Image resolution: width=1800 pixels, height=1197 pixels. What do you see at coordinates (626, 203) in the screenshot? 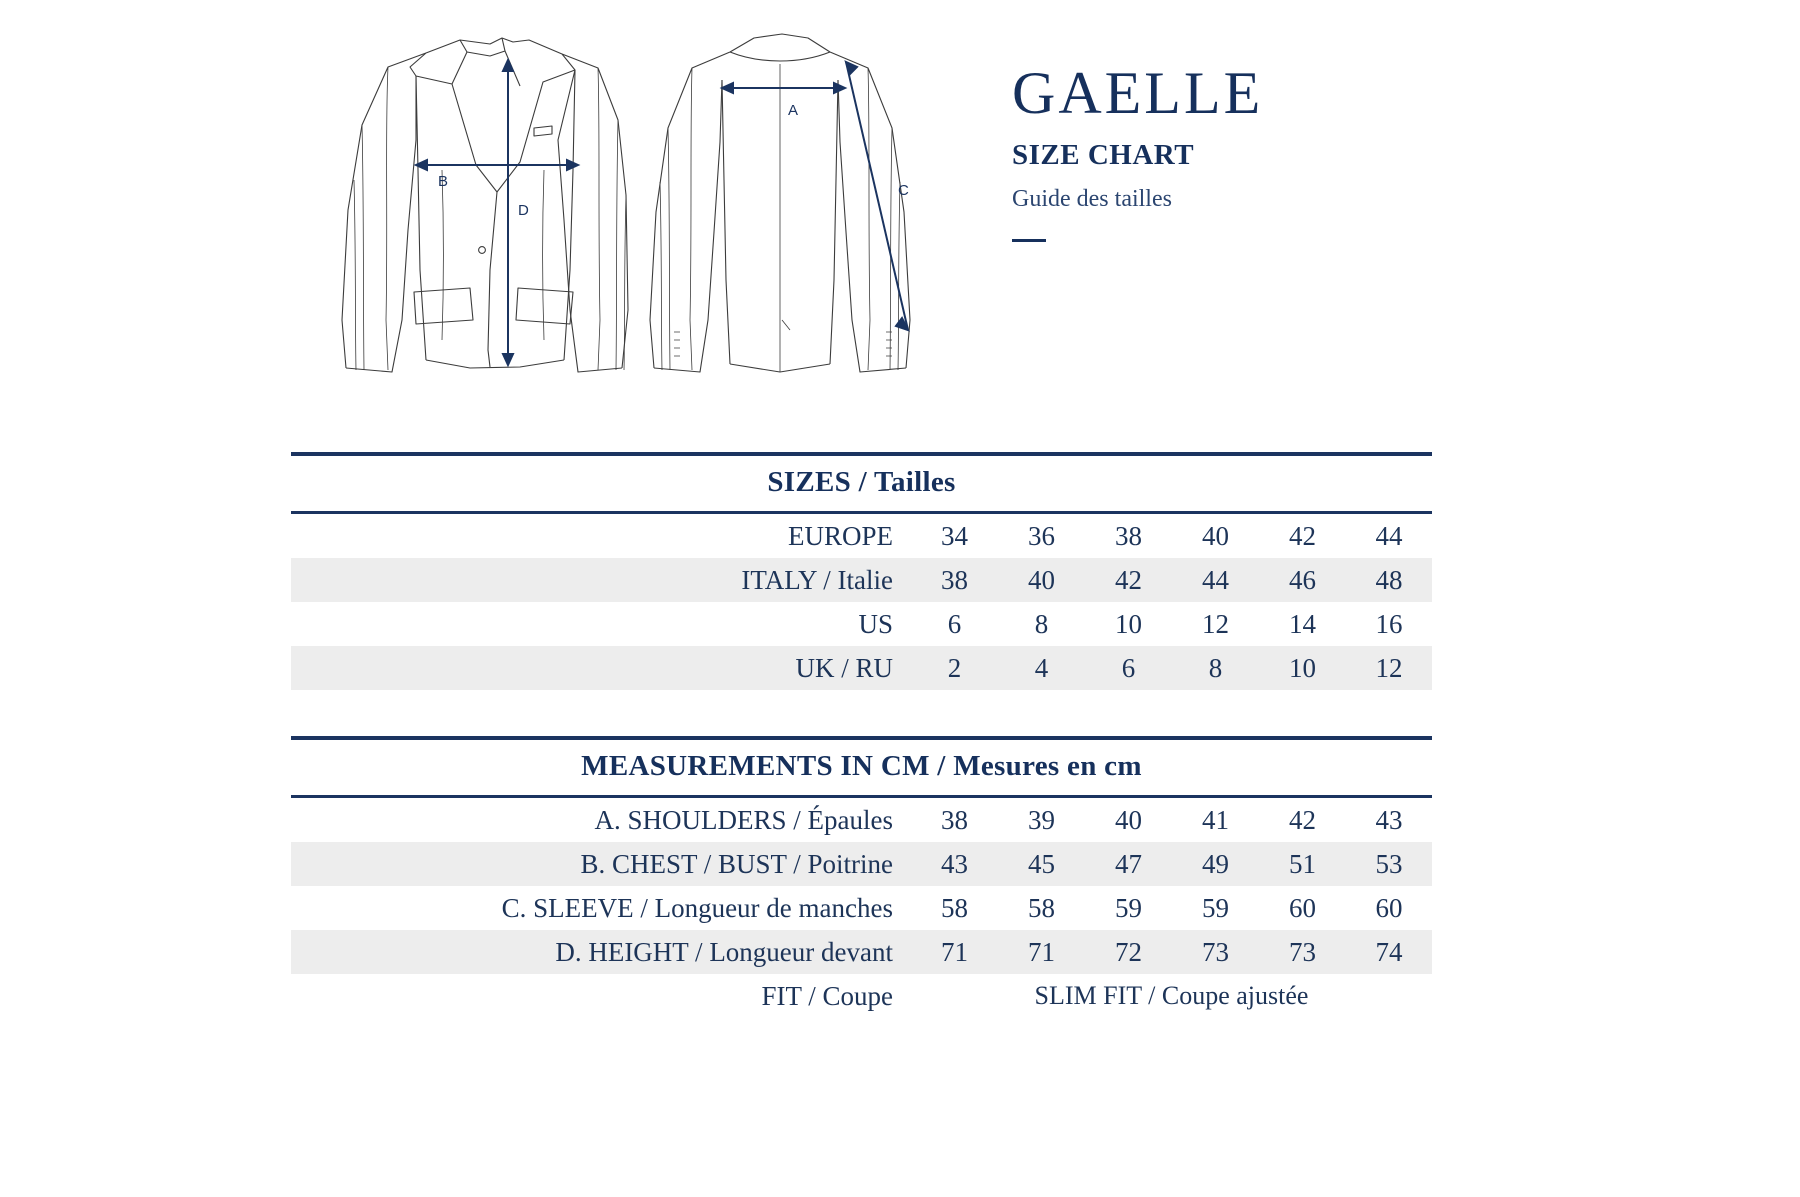
I see `jacket-technical-drawing: B D A C` at bounding box center [626, 203].